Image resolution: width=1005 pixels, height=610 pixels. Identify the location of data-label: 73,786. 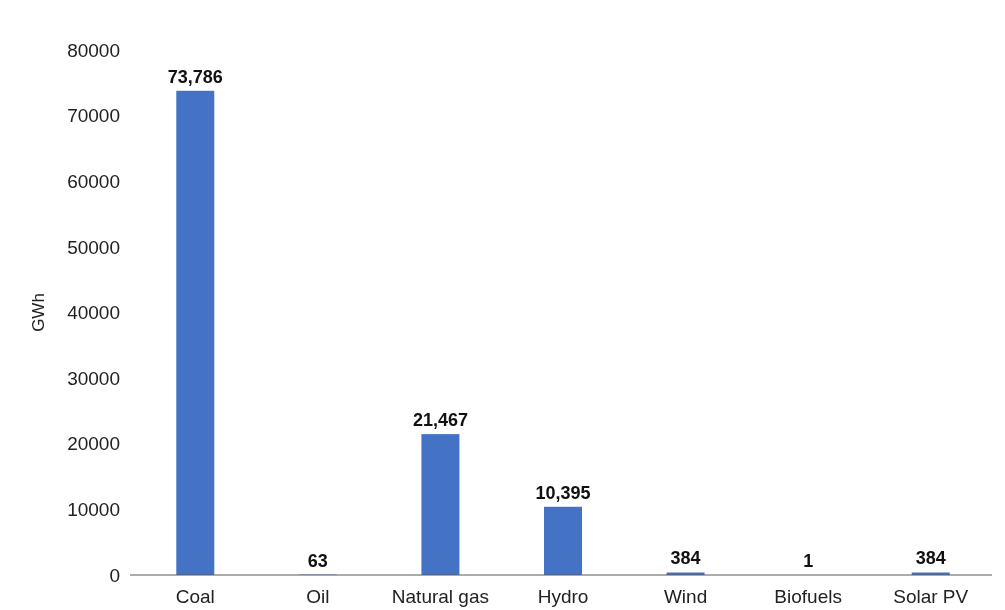
(195, 76).